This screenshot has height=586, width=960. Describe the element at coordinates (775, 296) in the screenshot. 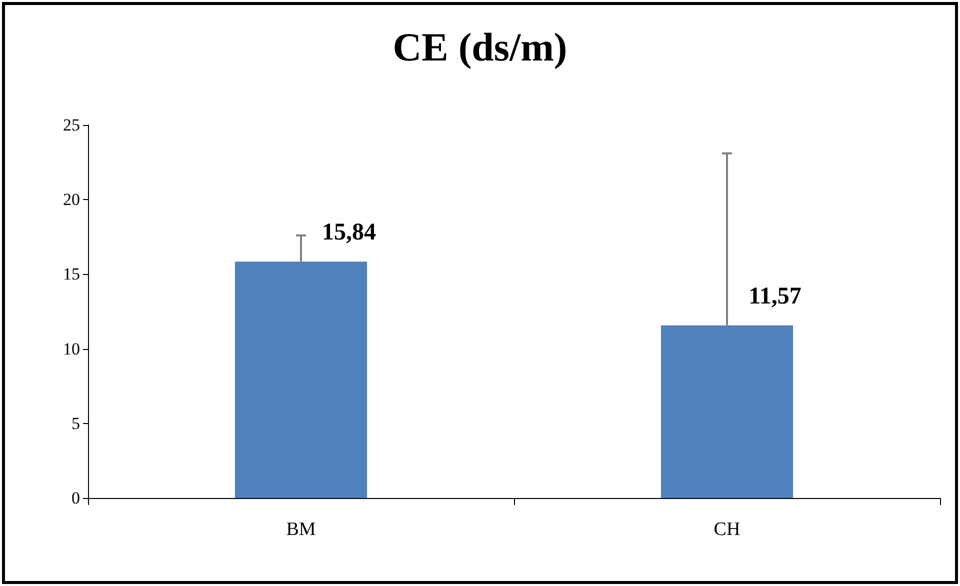

I see `data-label: 11,57` at that location.